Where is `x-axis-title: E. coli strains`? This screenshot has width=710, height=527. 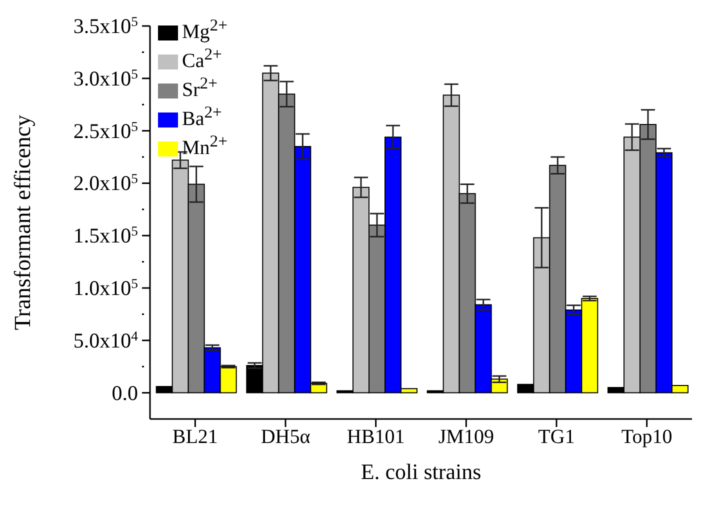
x-axis-title: E. coli strains is located at coordinates (421, 471).